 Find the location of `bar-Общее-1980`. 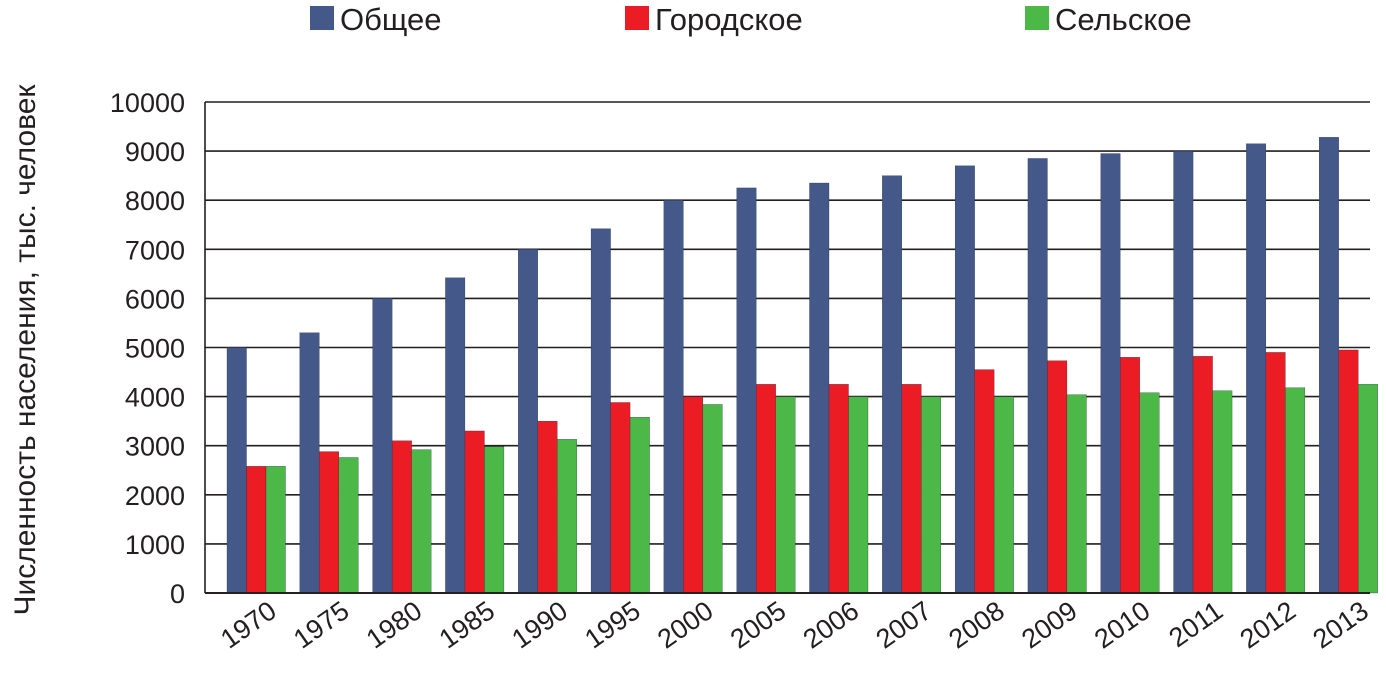

bar-Общее-1980 is located at coordinates (382, 446).